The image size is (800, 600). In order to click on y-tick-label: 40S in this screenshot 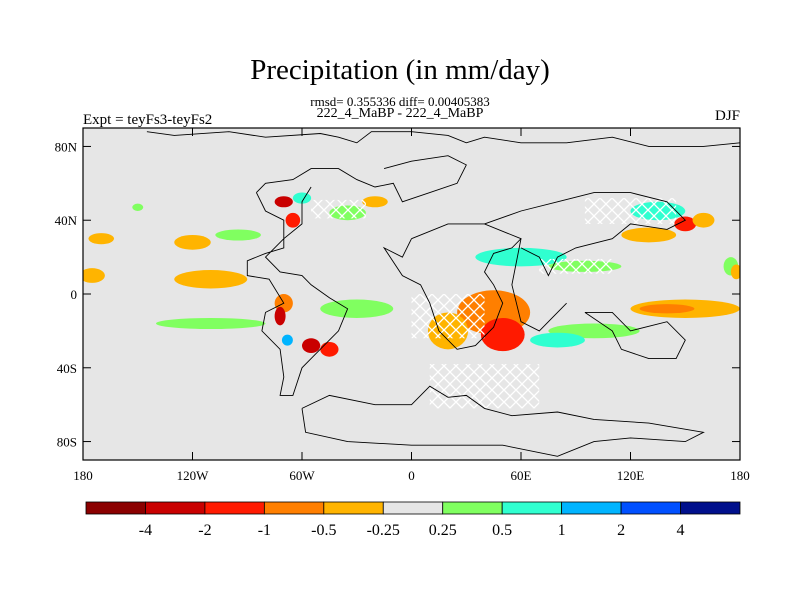, I will do `click(67, 368)`.